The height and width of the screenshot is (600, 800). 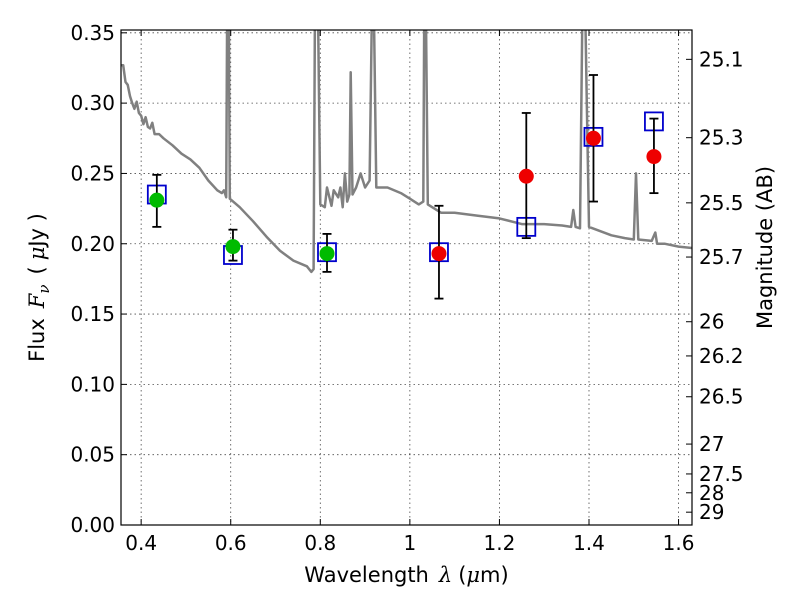 What do you see at coordinates (711, 512) in the screenshot?
I see `mag-tick-label: 29` at bounding box center [711, 512].